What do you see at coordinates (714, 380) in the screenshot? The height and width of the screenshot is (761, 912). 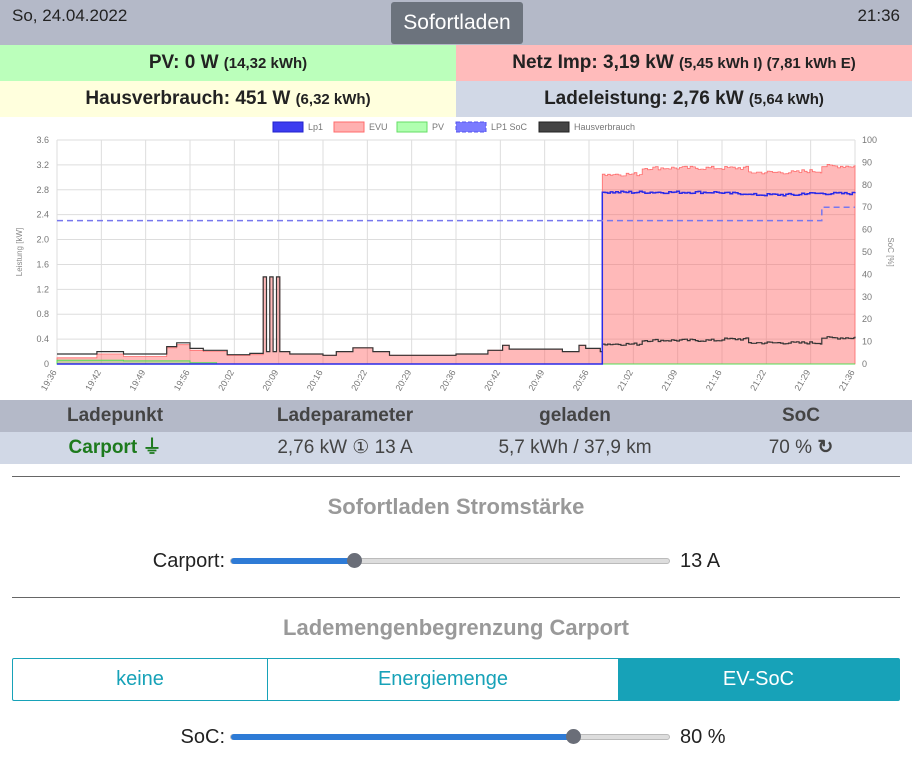 I see `x-tick-label: 21:16` at bounding box center [714, 380].